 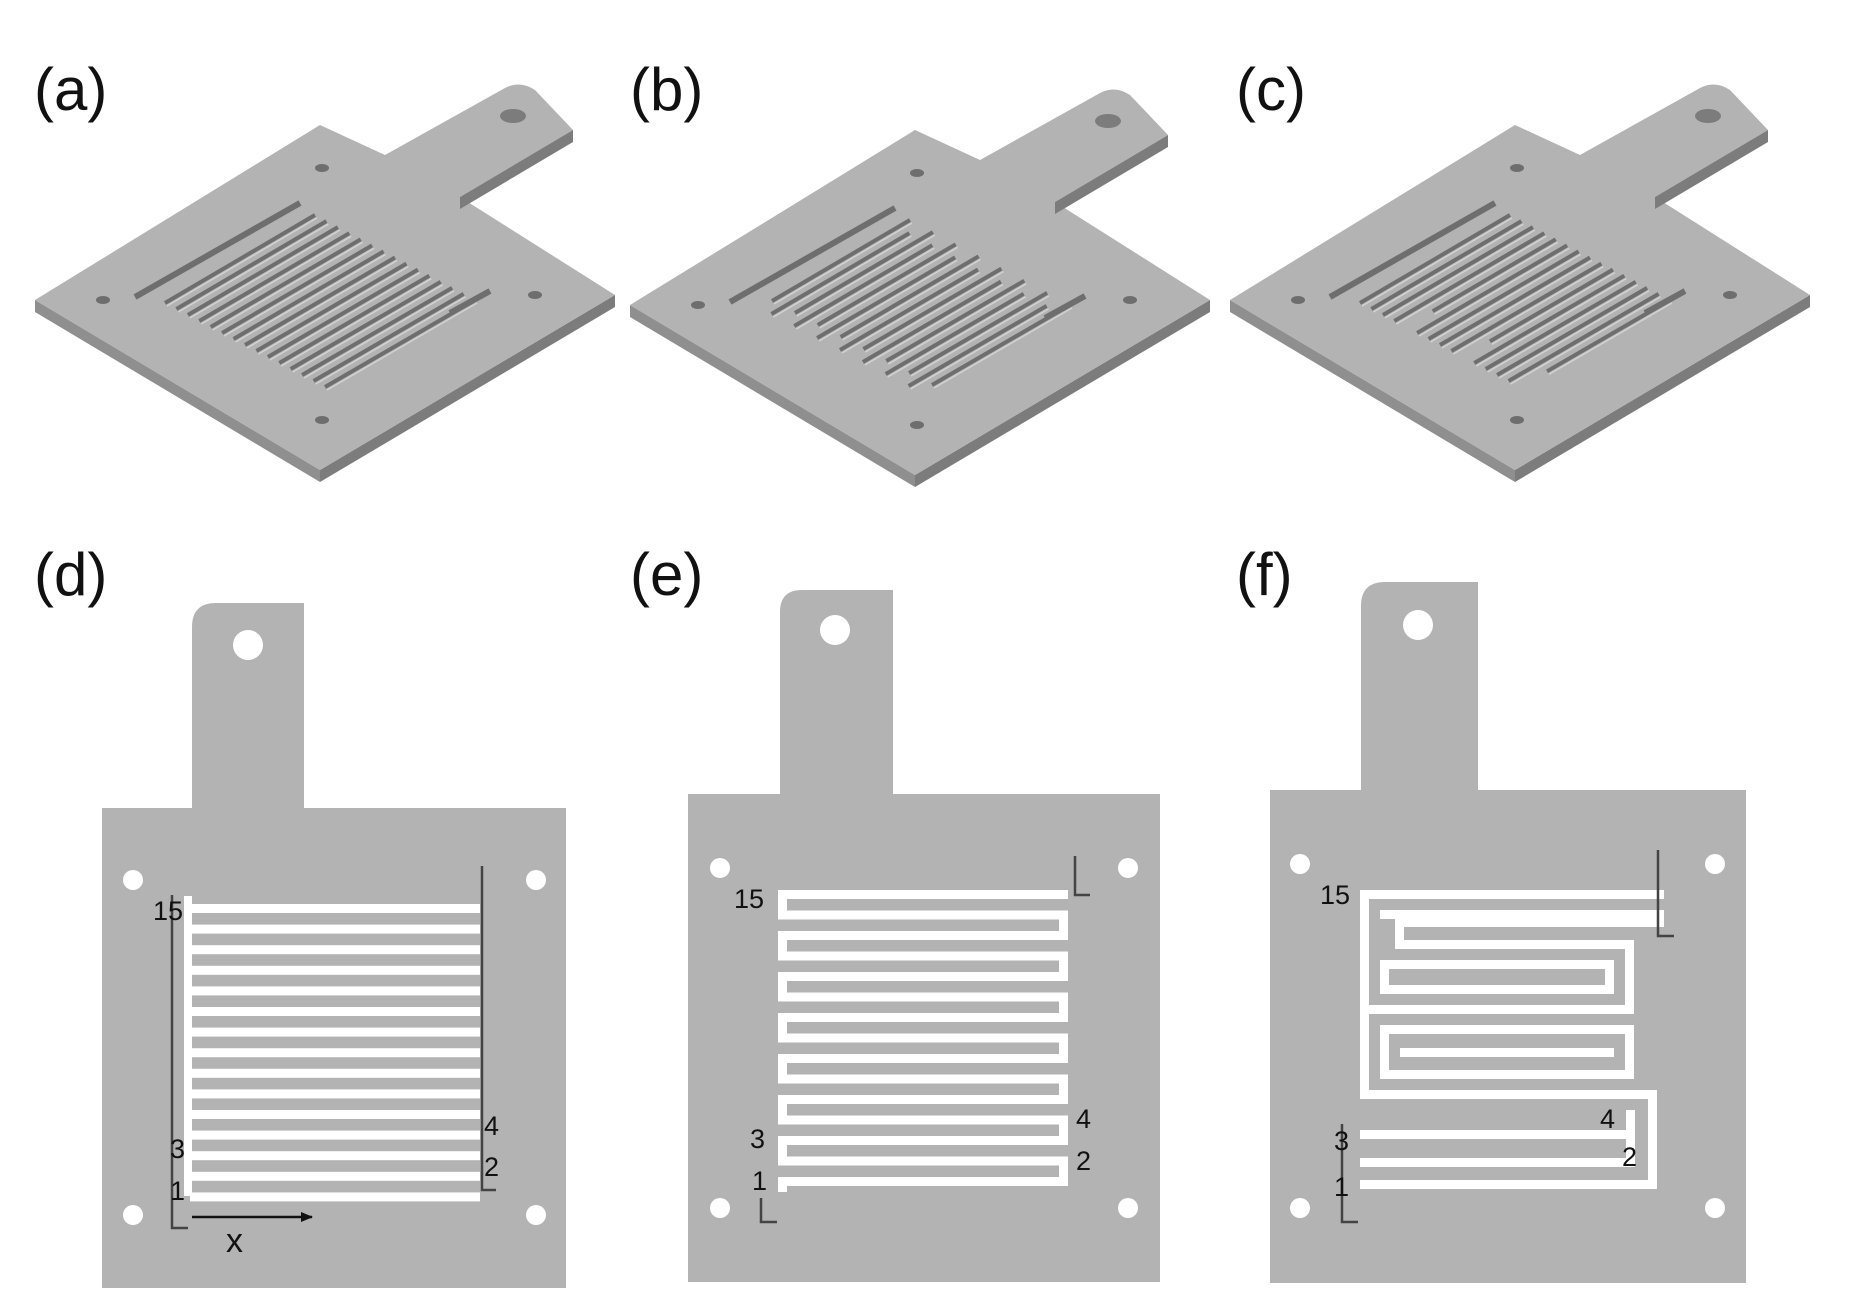 What do you see at coordinates (1271, 89) in the screenshot?
I see `panel-label-c: (c)` at bounding box center [1271, 89].